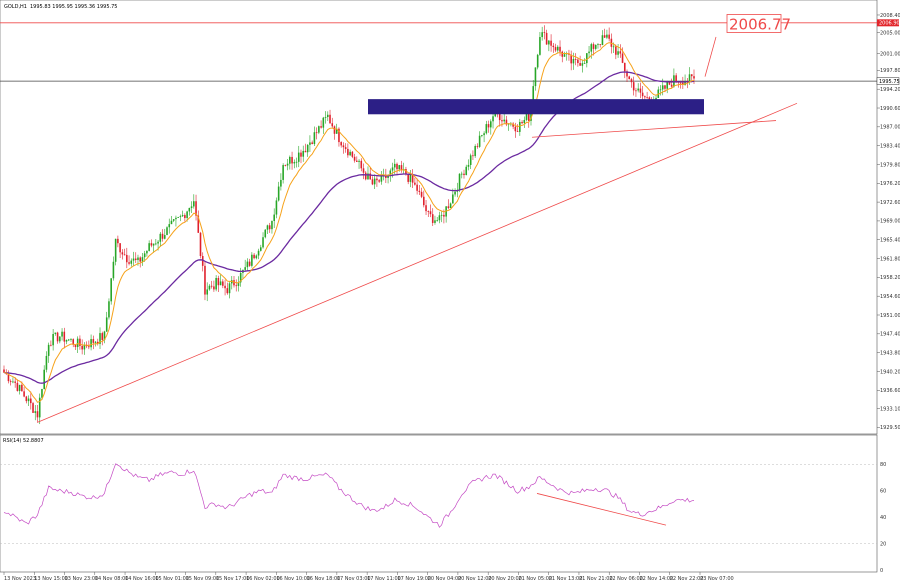 The height and width of the screenshot is (585, 900). Describe the element at coordinates (890, 71) in the screenshot. I see `price-tick-label: 1997.80` at that location.